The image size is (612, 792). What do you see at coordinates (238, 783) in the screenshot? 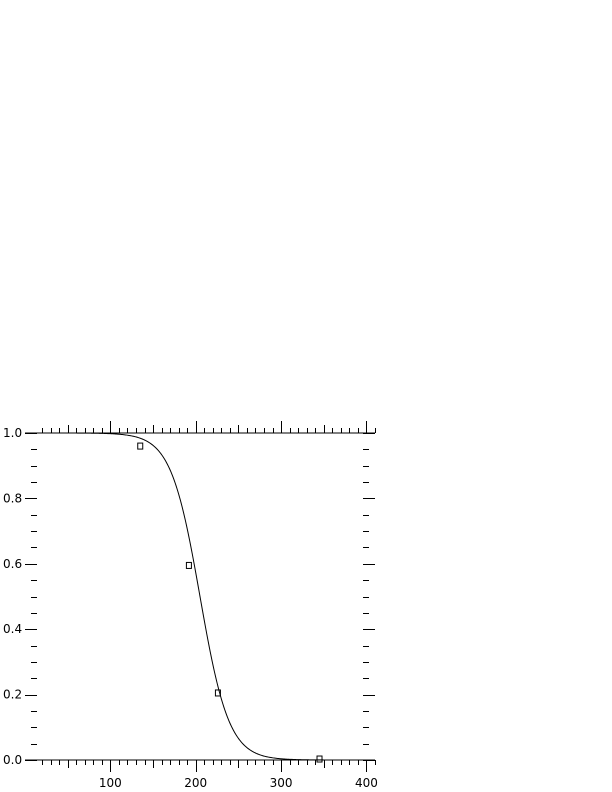
I see `x-tick-labels: 100 200 300 400` at bounding box center [238, 783].